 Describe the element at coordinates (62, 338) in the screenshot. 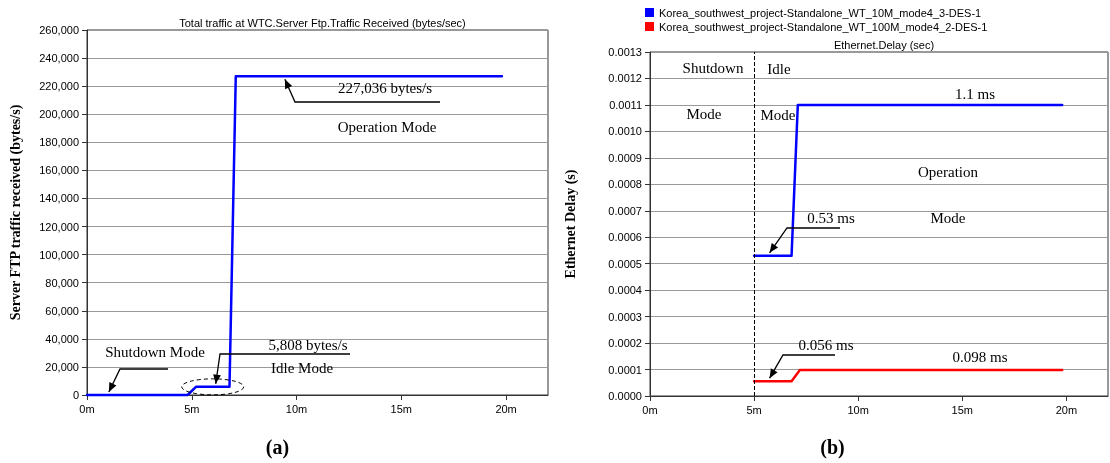

I see `y-tick-label: 40,000` at that location.